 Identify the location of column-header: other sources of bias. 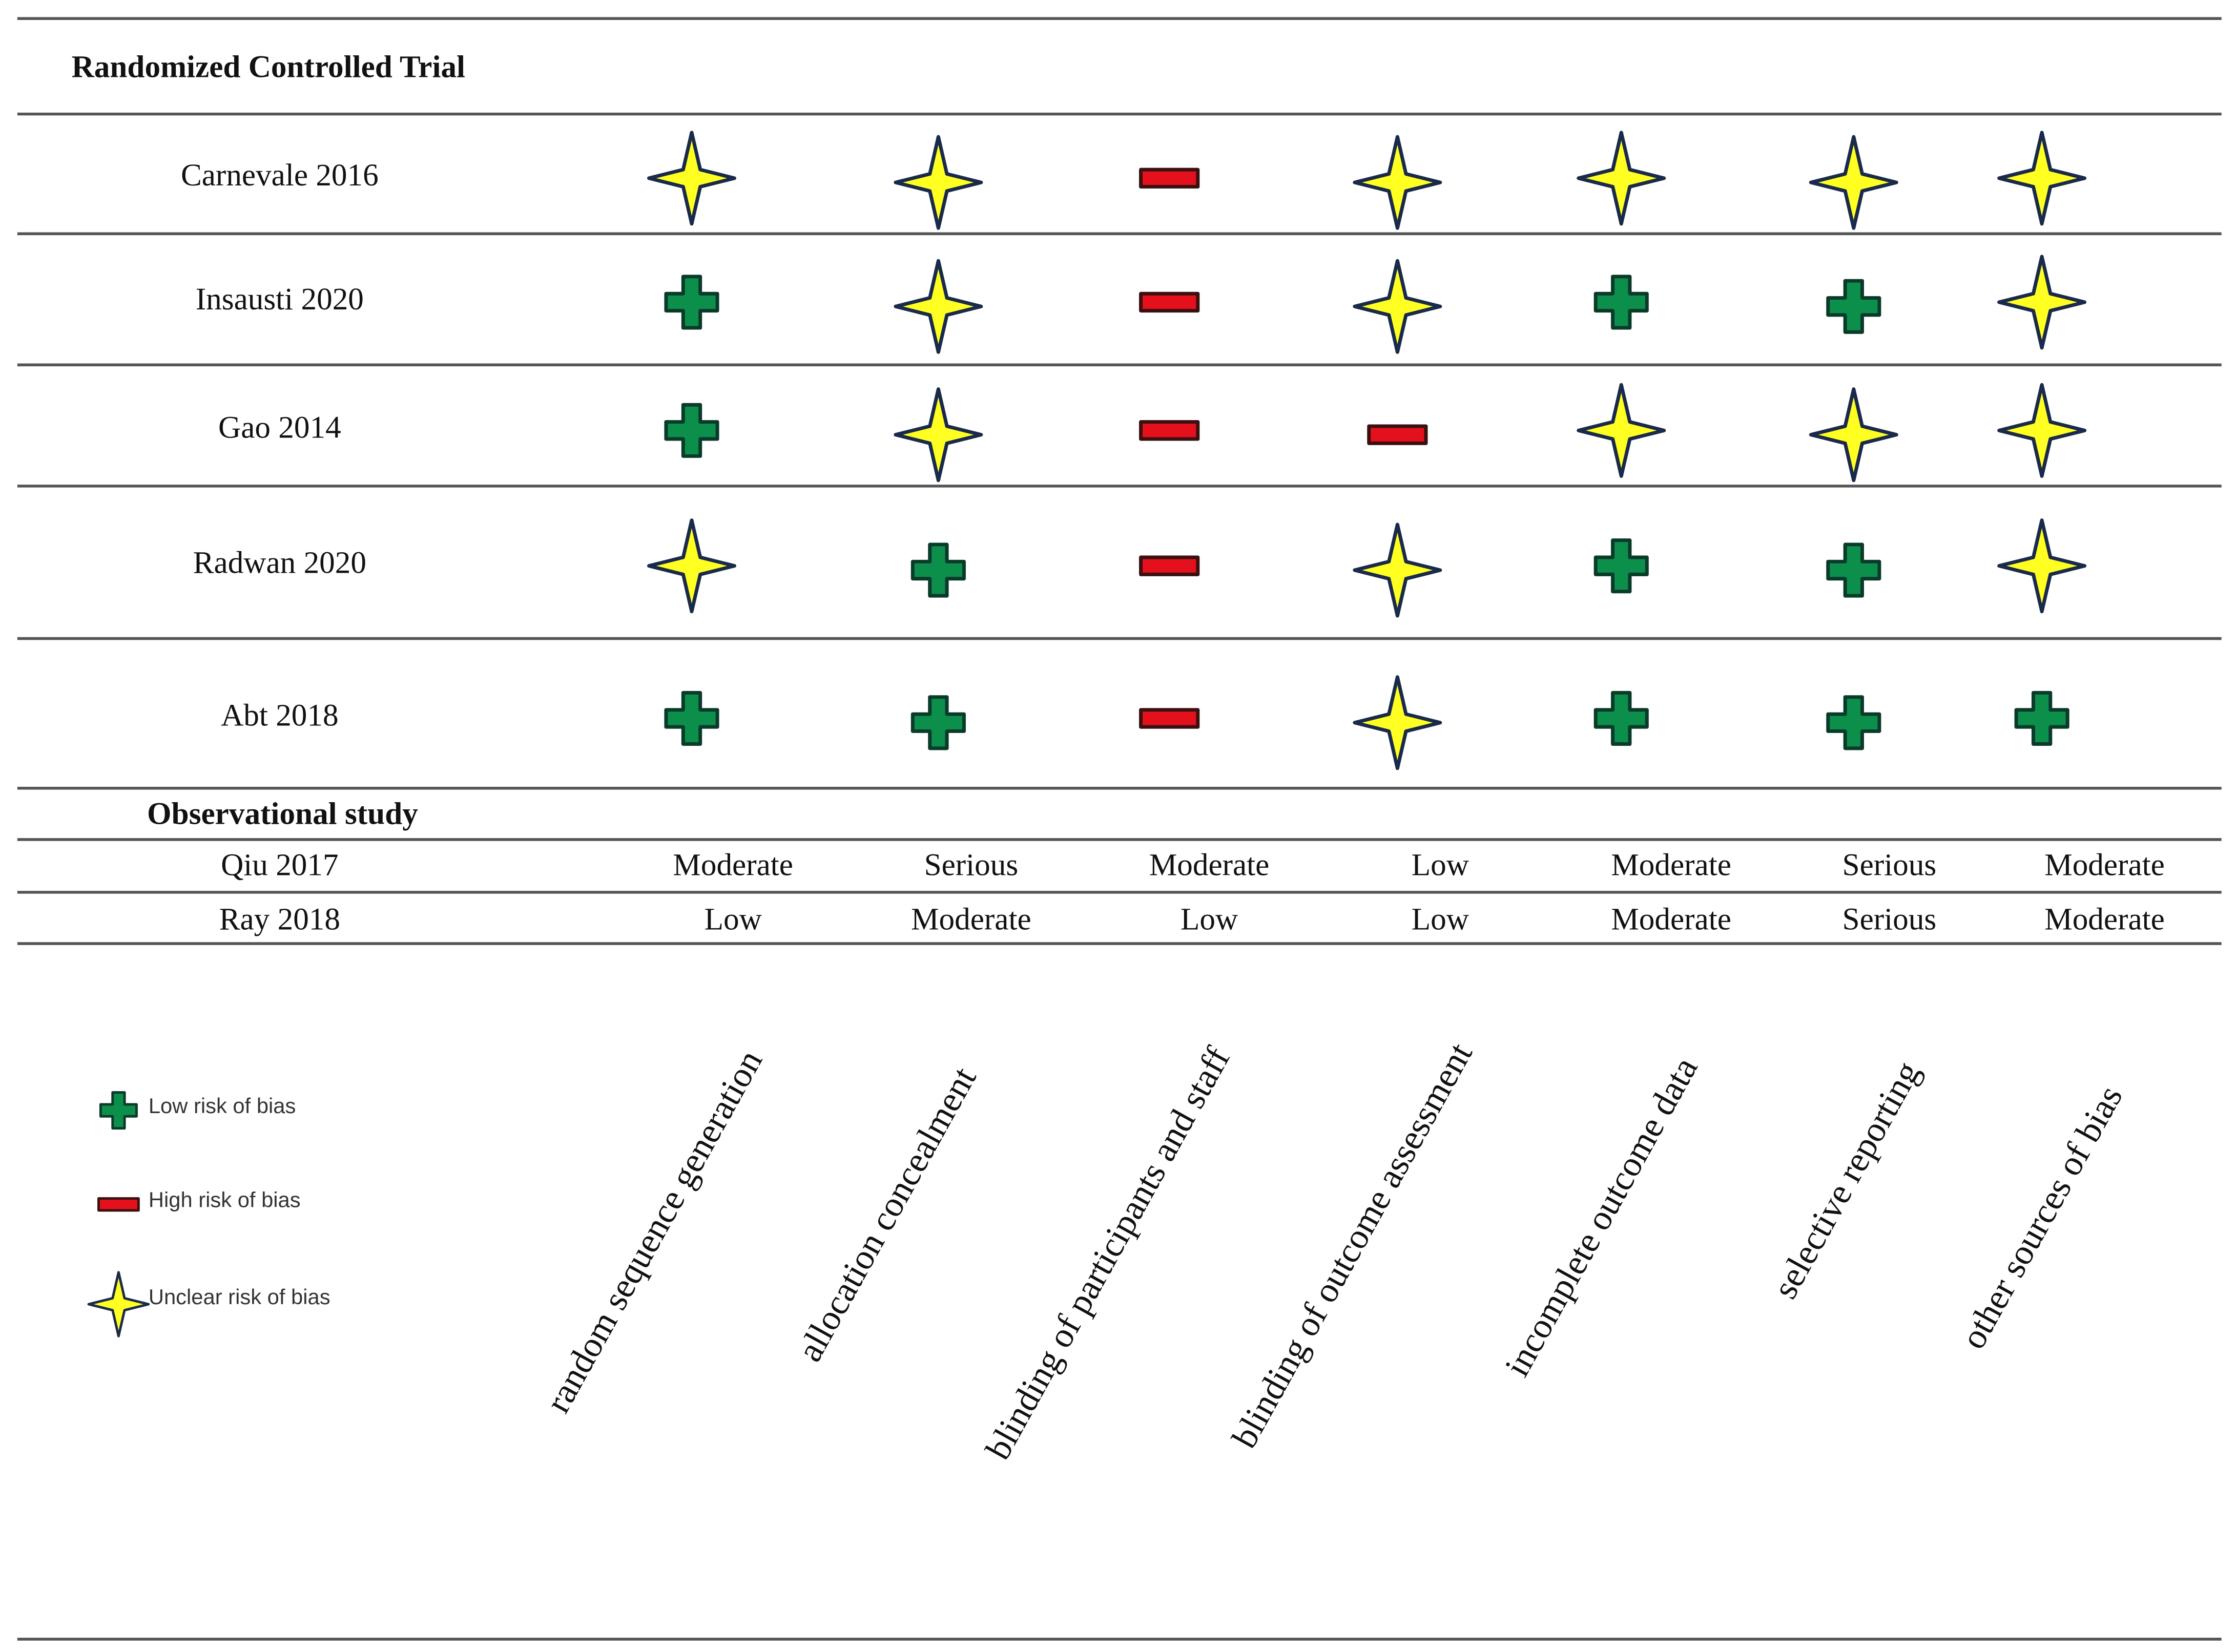
(2041, 1217).